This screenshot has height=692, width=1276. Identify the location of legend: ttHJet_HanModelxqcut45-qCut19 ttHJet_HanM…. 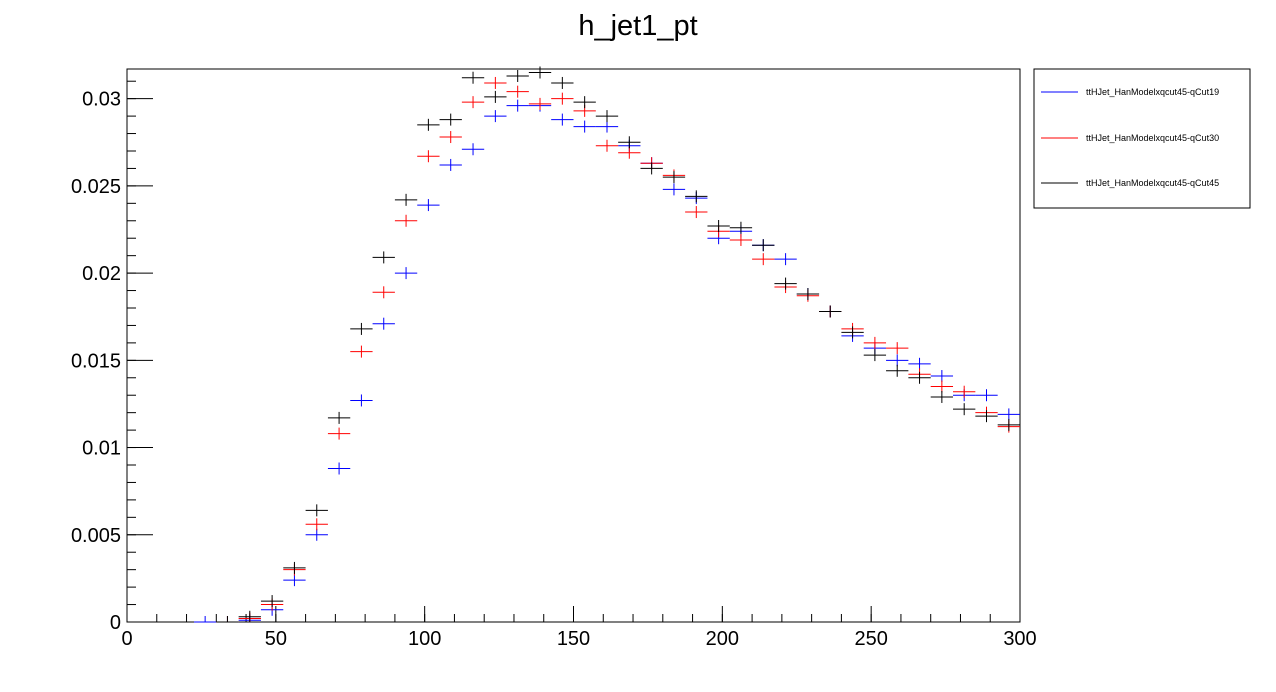
(1142, 138).